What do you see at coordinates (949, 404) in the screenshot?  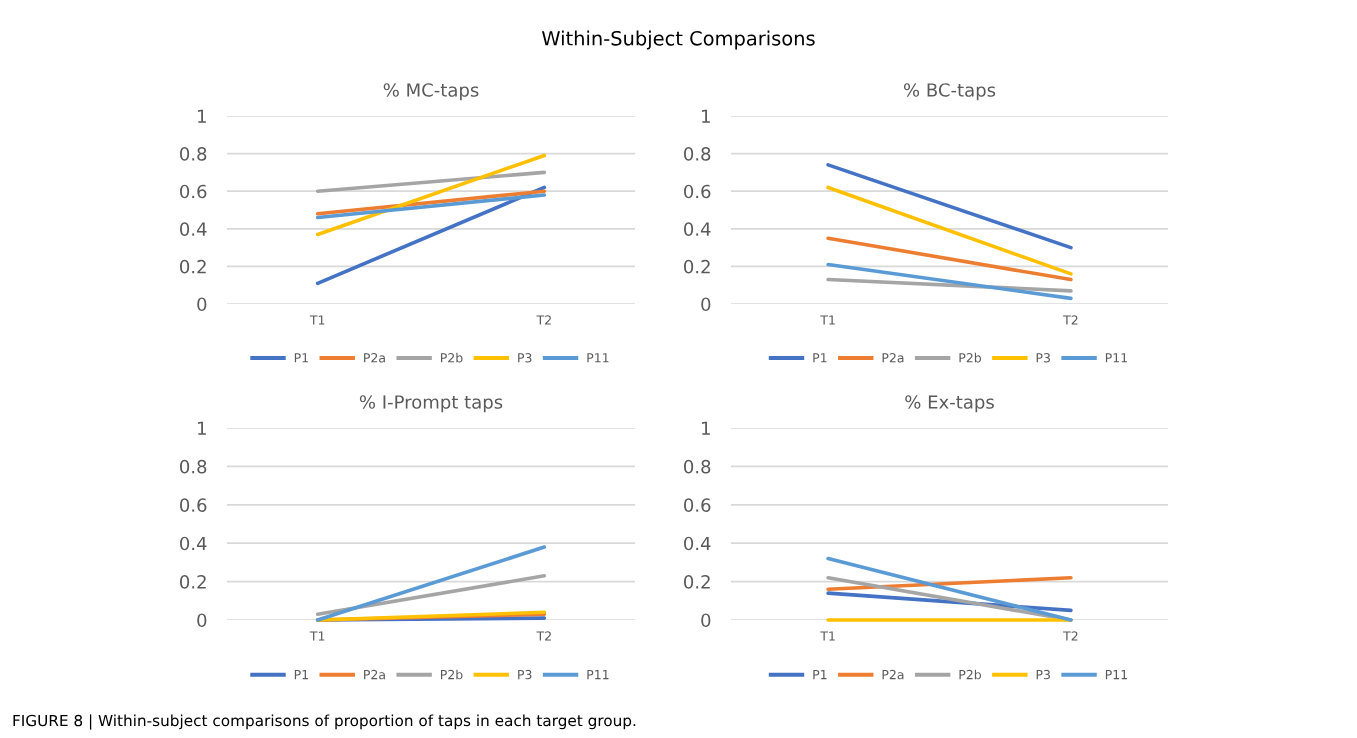 I see `chart-title: % Ex-taps` at bounding box center [949, 404].